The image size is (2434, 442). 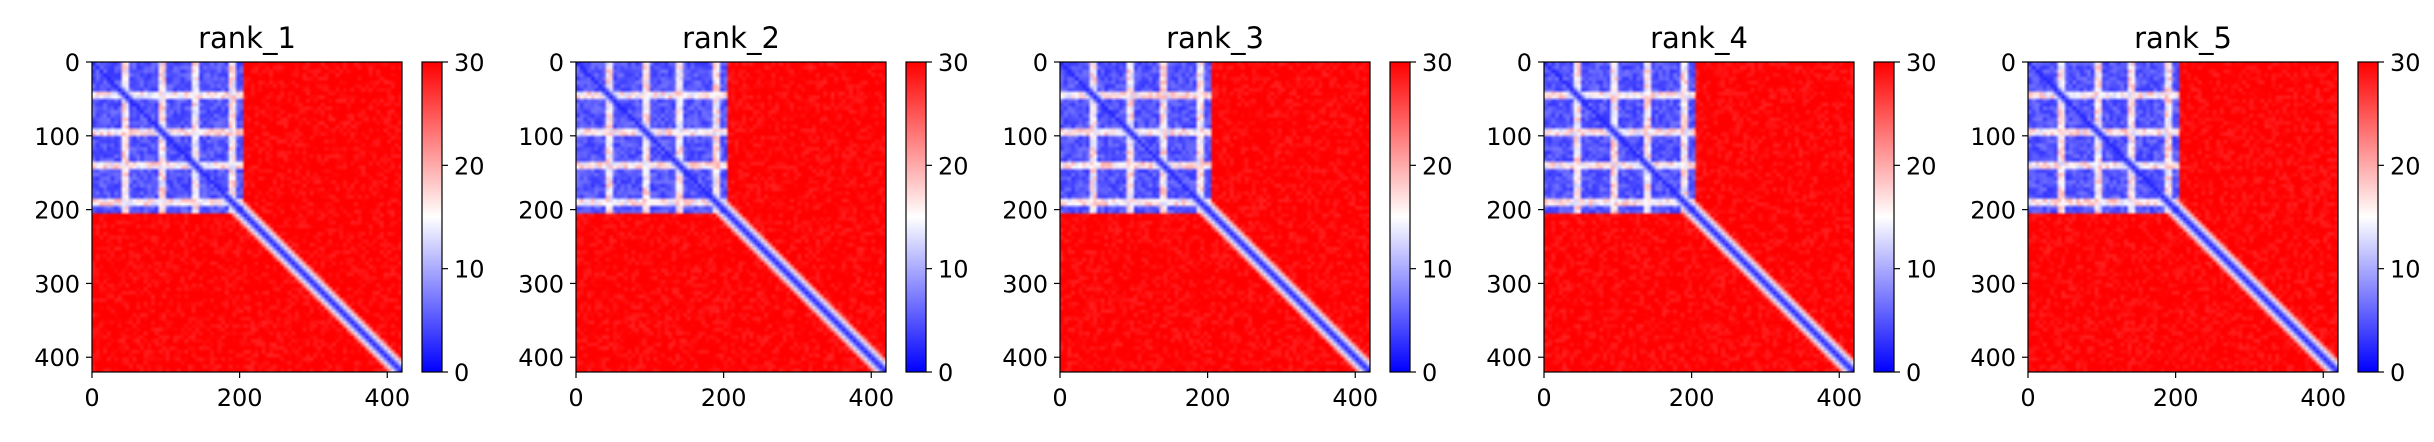 What do you see at coordinates (2183, 38) in the screenshot?
I see `subplot-title: rank_5` at bounding box center [2183, 38].